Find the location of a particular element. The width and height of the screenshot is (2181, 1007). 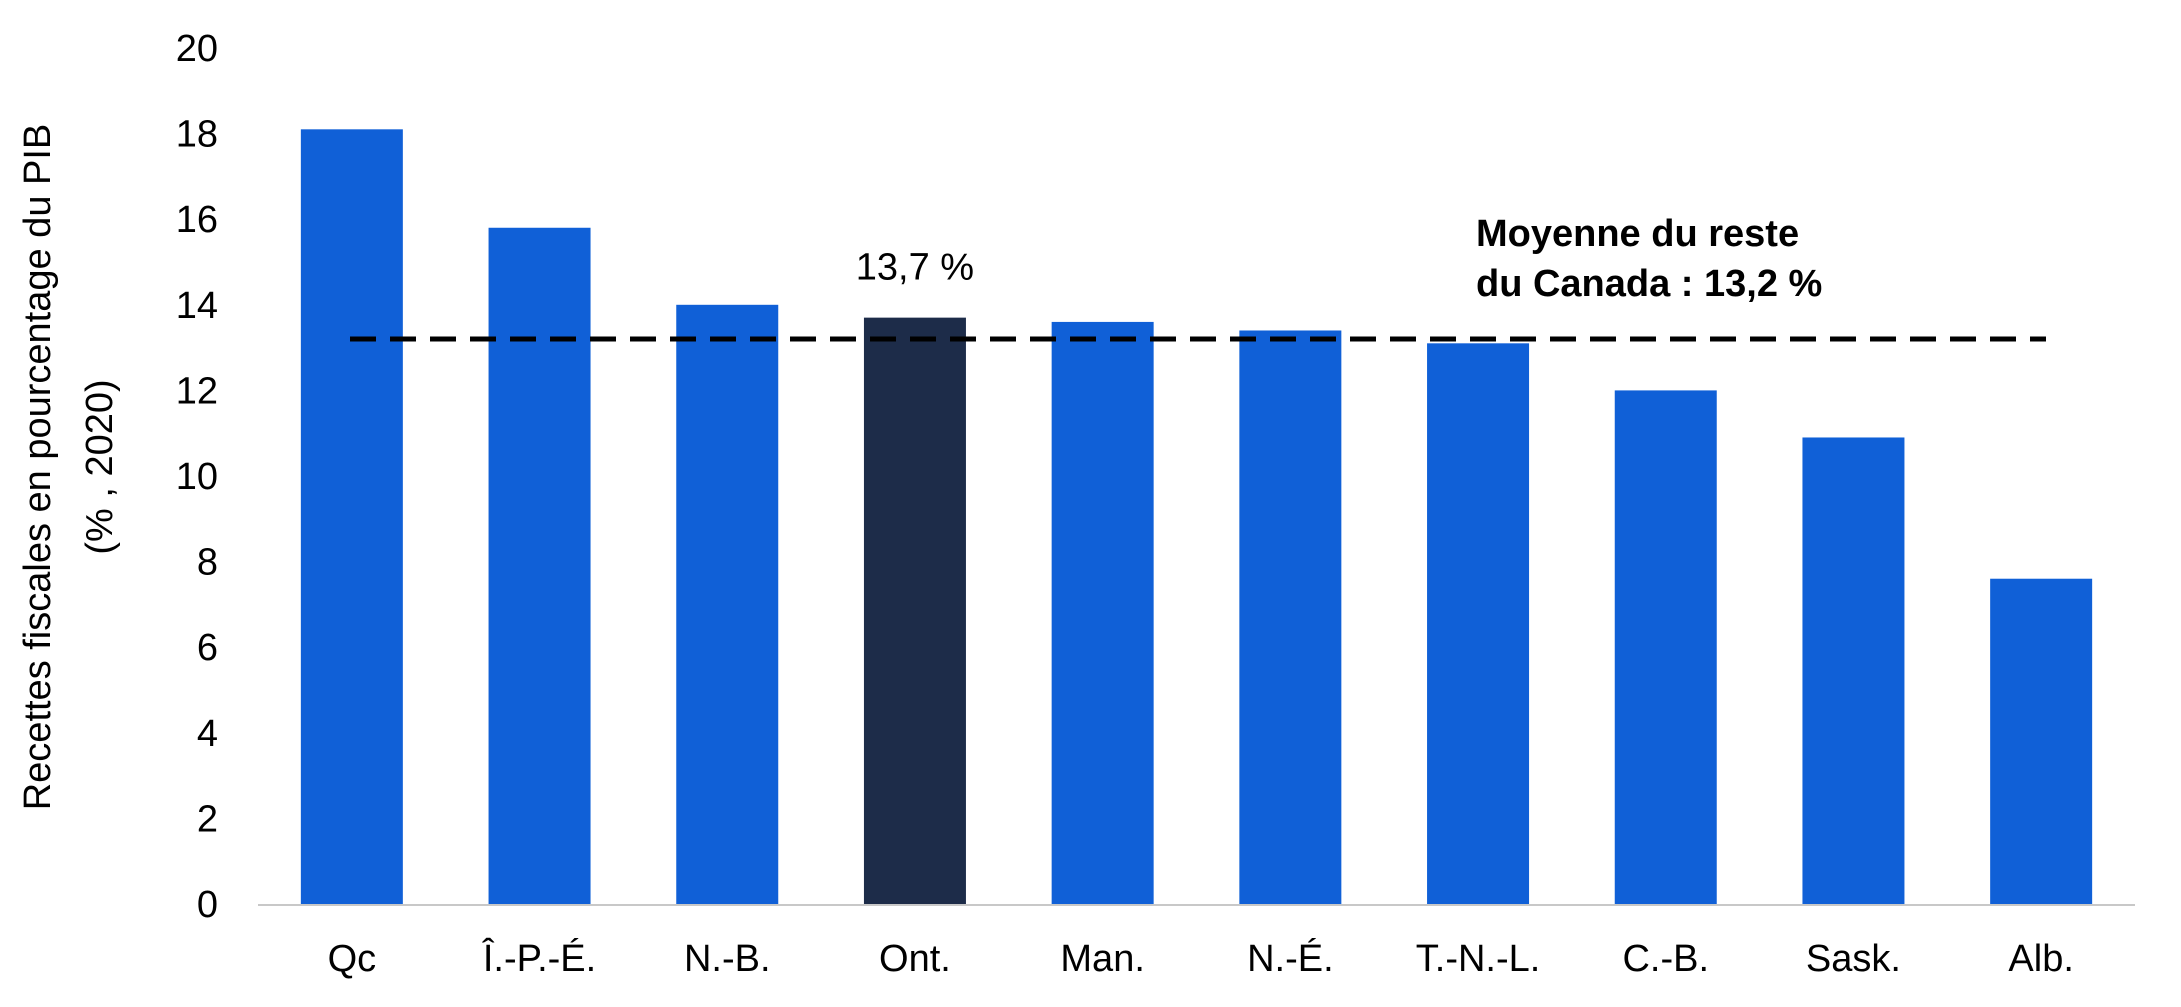

y-tick-label: 4 is located at coordinates (207, 734).